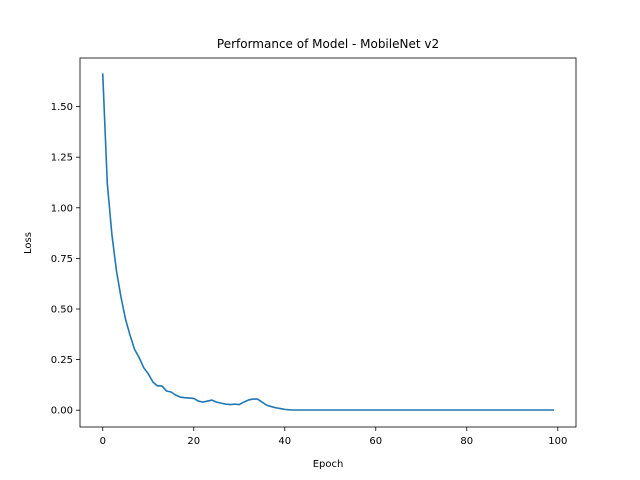  What do you see at coordinates (333, 437) in the screenshot?
I see `x-axis-ticks: 0 20 40 60 80 100` at bounding box center [333, 437].